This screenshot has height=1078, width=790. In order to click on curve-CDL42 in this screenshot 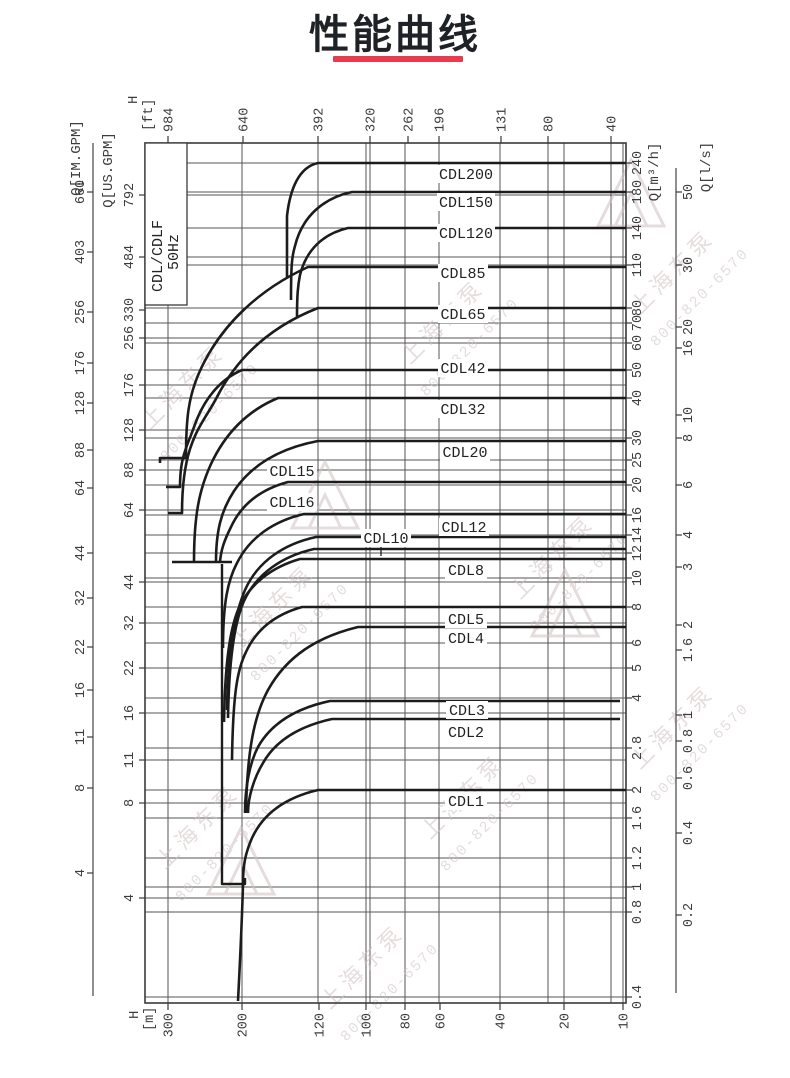, I will do `click(396, 428)`.